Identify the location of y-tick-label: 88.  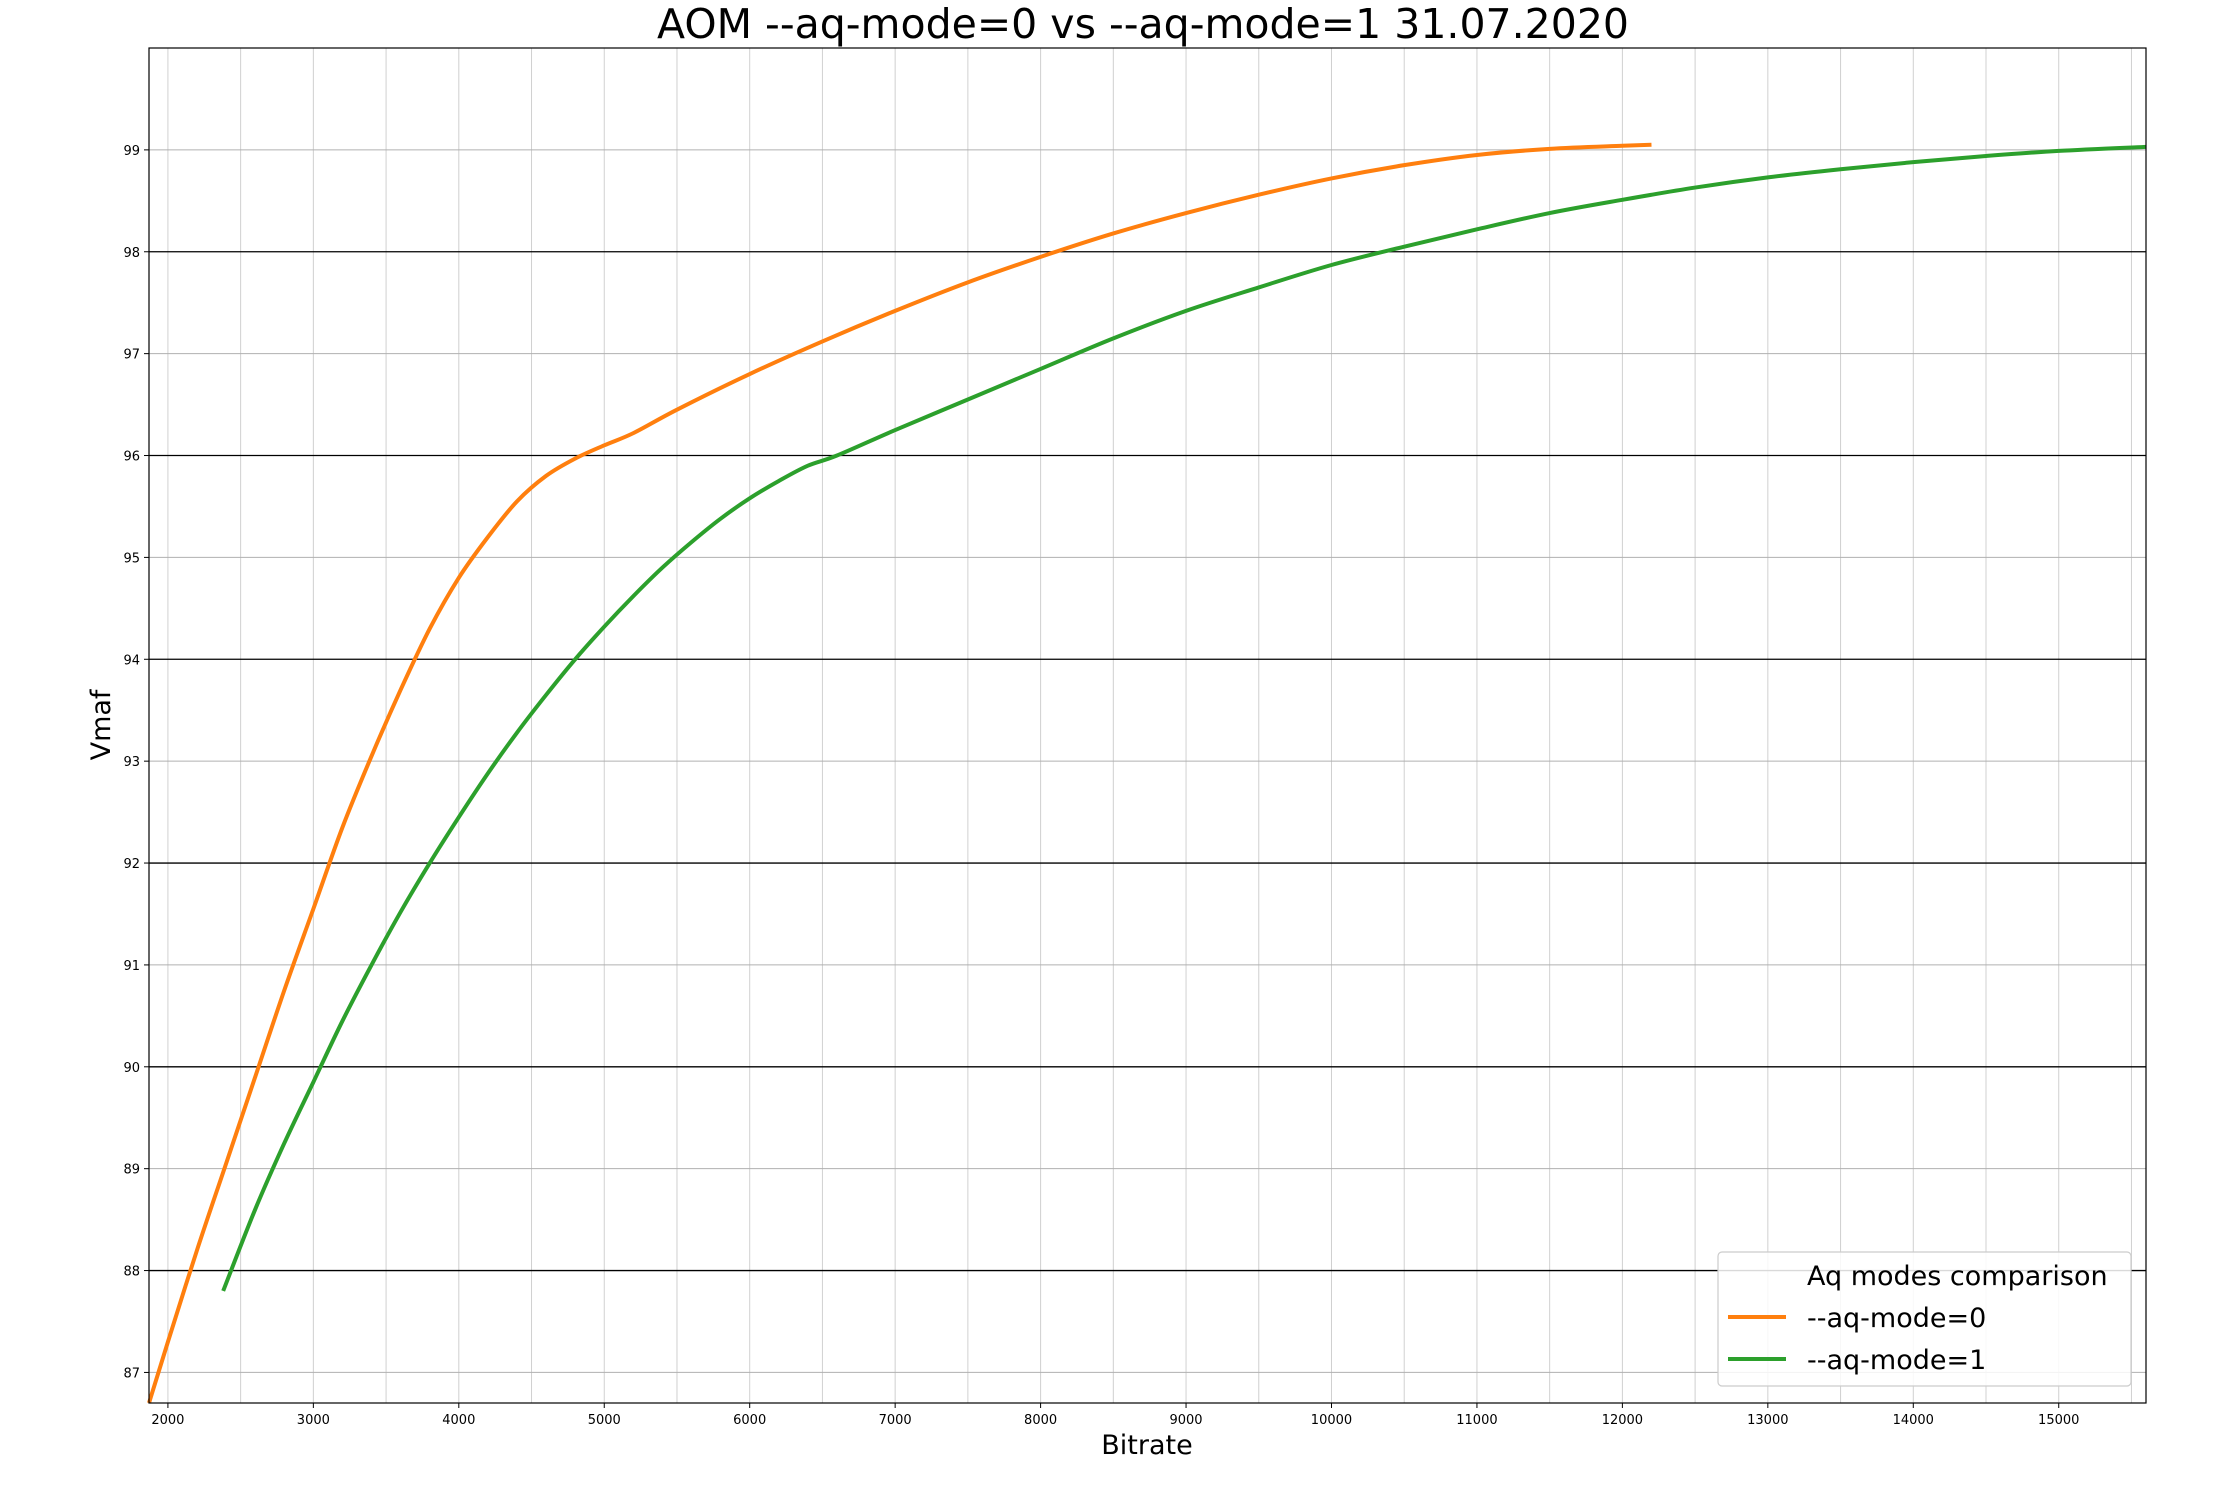
(131, 1272).